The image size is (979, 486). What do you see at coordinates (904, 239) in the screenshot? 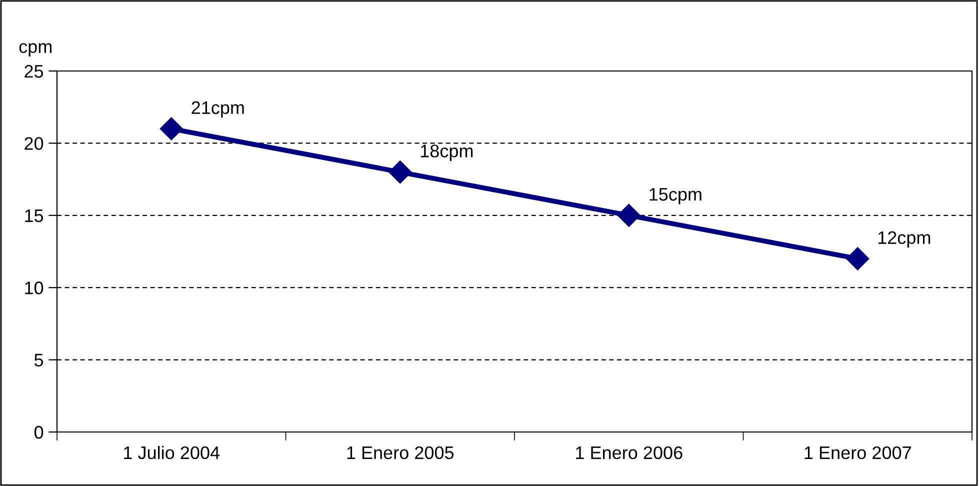
I see `data-label: 12cpm` at bounding box center [904, 239].